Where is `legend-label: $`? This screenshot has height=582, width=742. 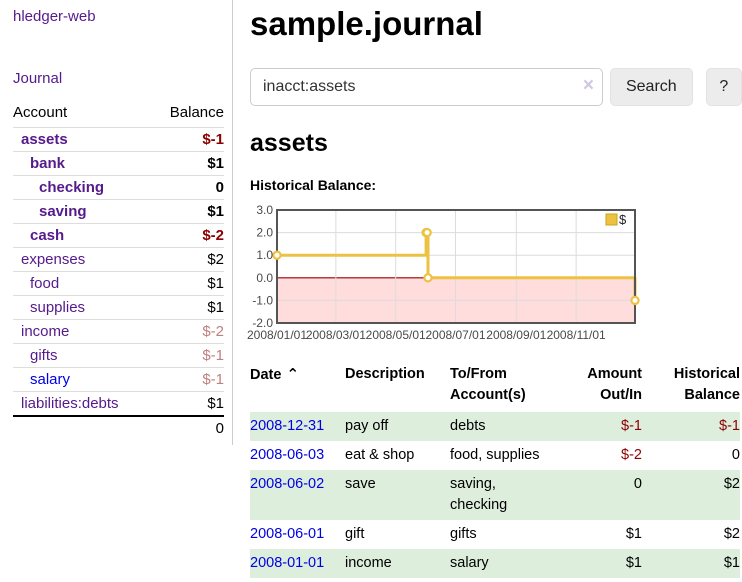
legend-label: $ is located at coordinates (623, 219).